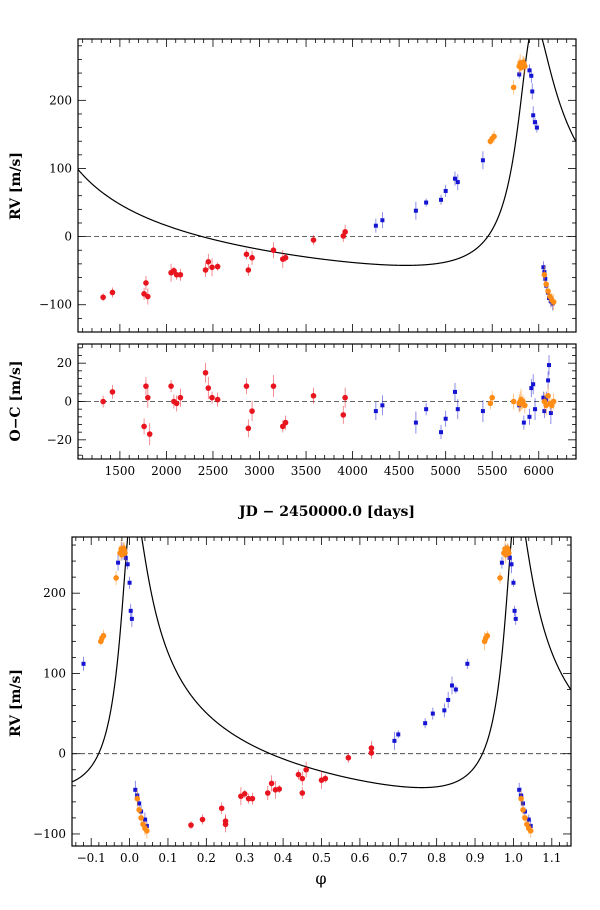  What do you see at coordinates (436, 858) in the screenshot?
I see `x-tick-label: 0.8` at bounding box center [436, 858].